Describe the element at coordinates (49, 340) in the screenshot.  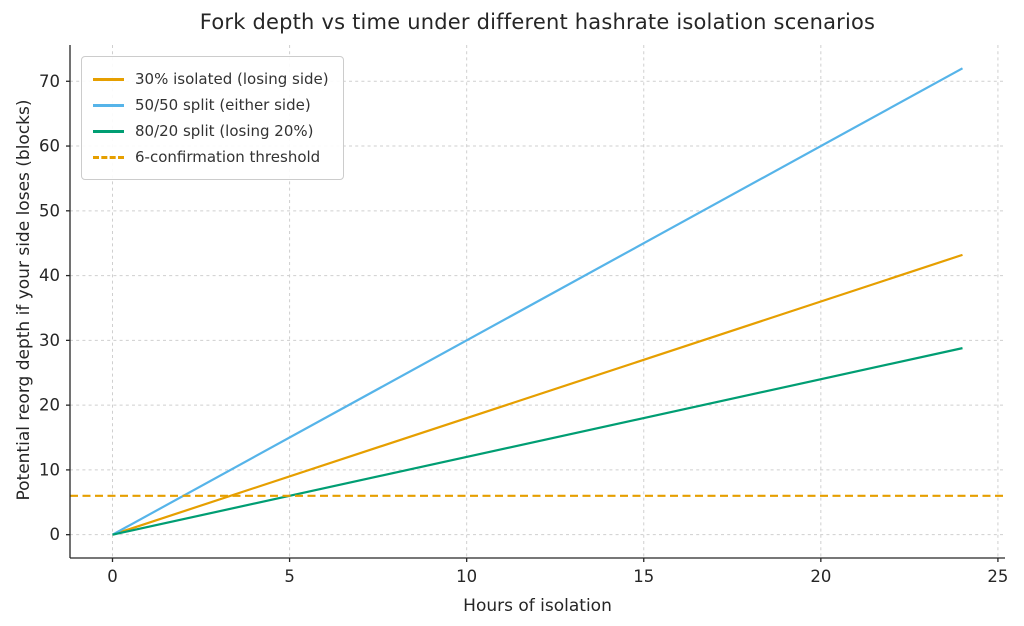
I see `y-tick-label: 30` at that location.